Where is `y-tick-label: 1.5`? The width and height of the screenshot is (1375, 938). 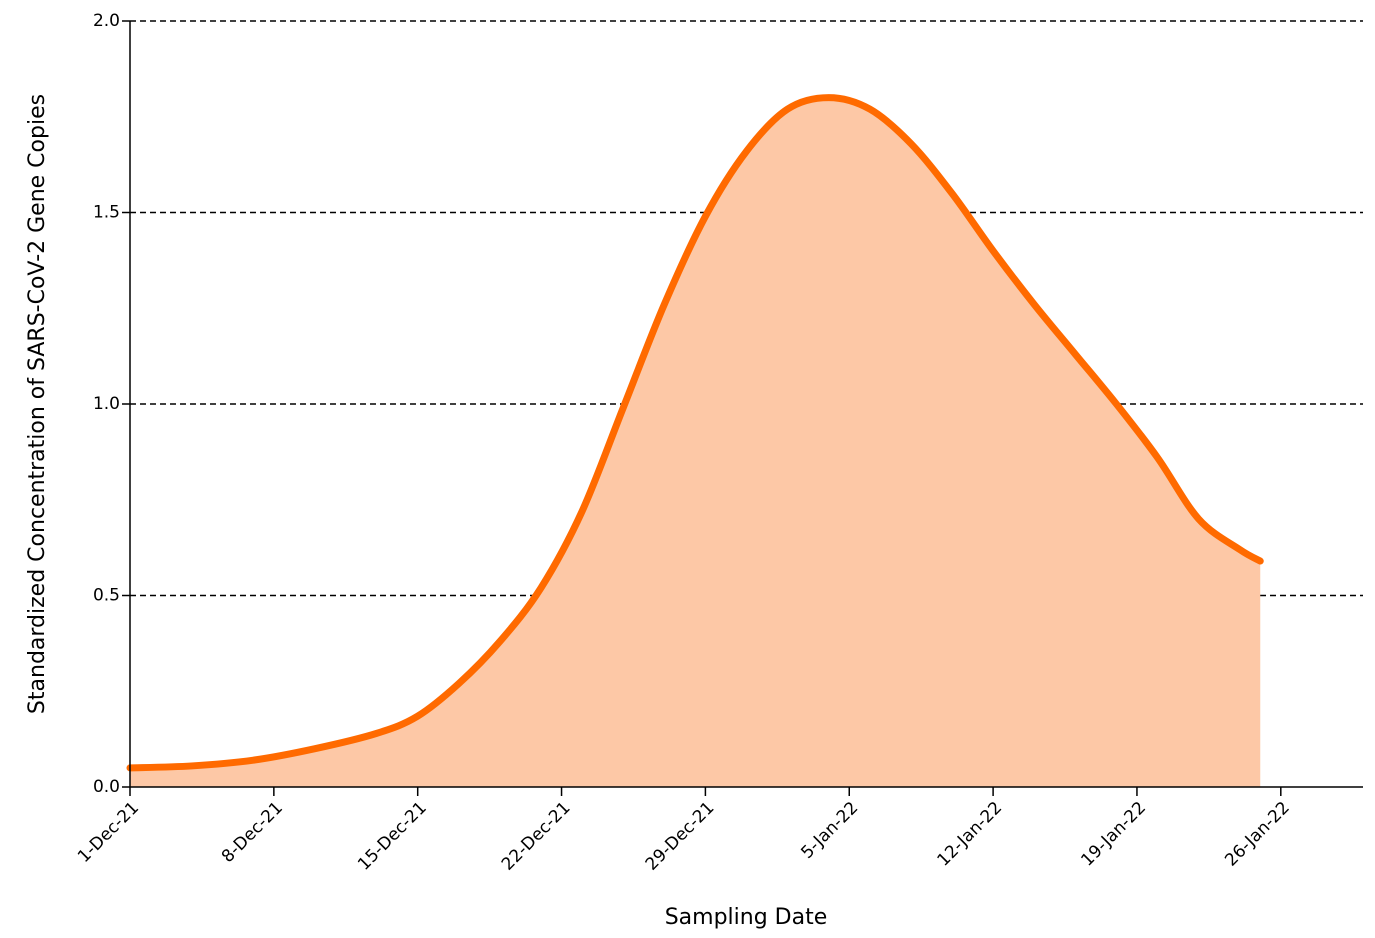
y-tick-label: 1.5 is located at coordinates (106, 213).